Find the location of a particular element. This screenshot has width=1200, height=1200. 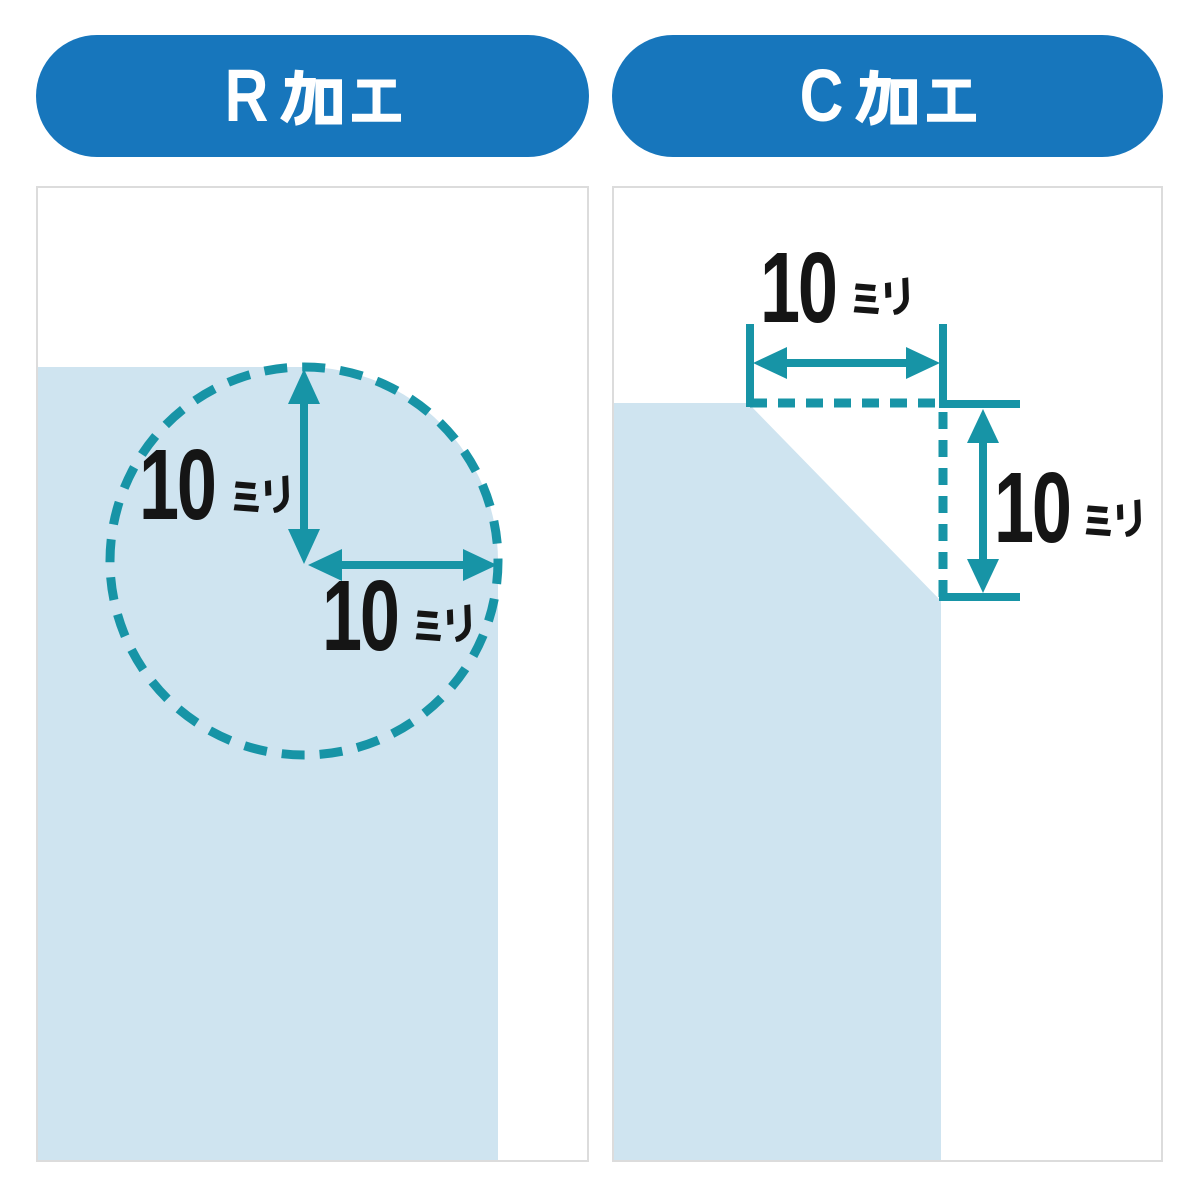

pill-title: R is located at coordinates (312, 96).